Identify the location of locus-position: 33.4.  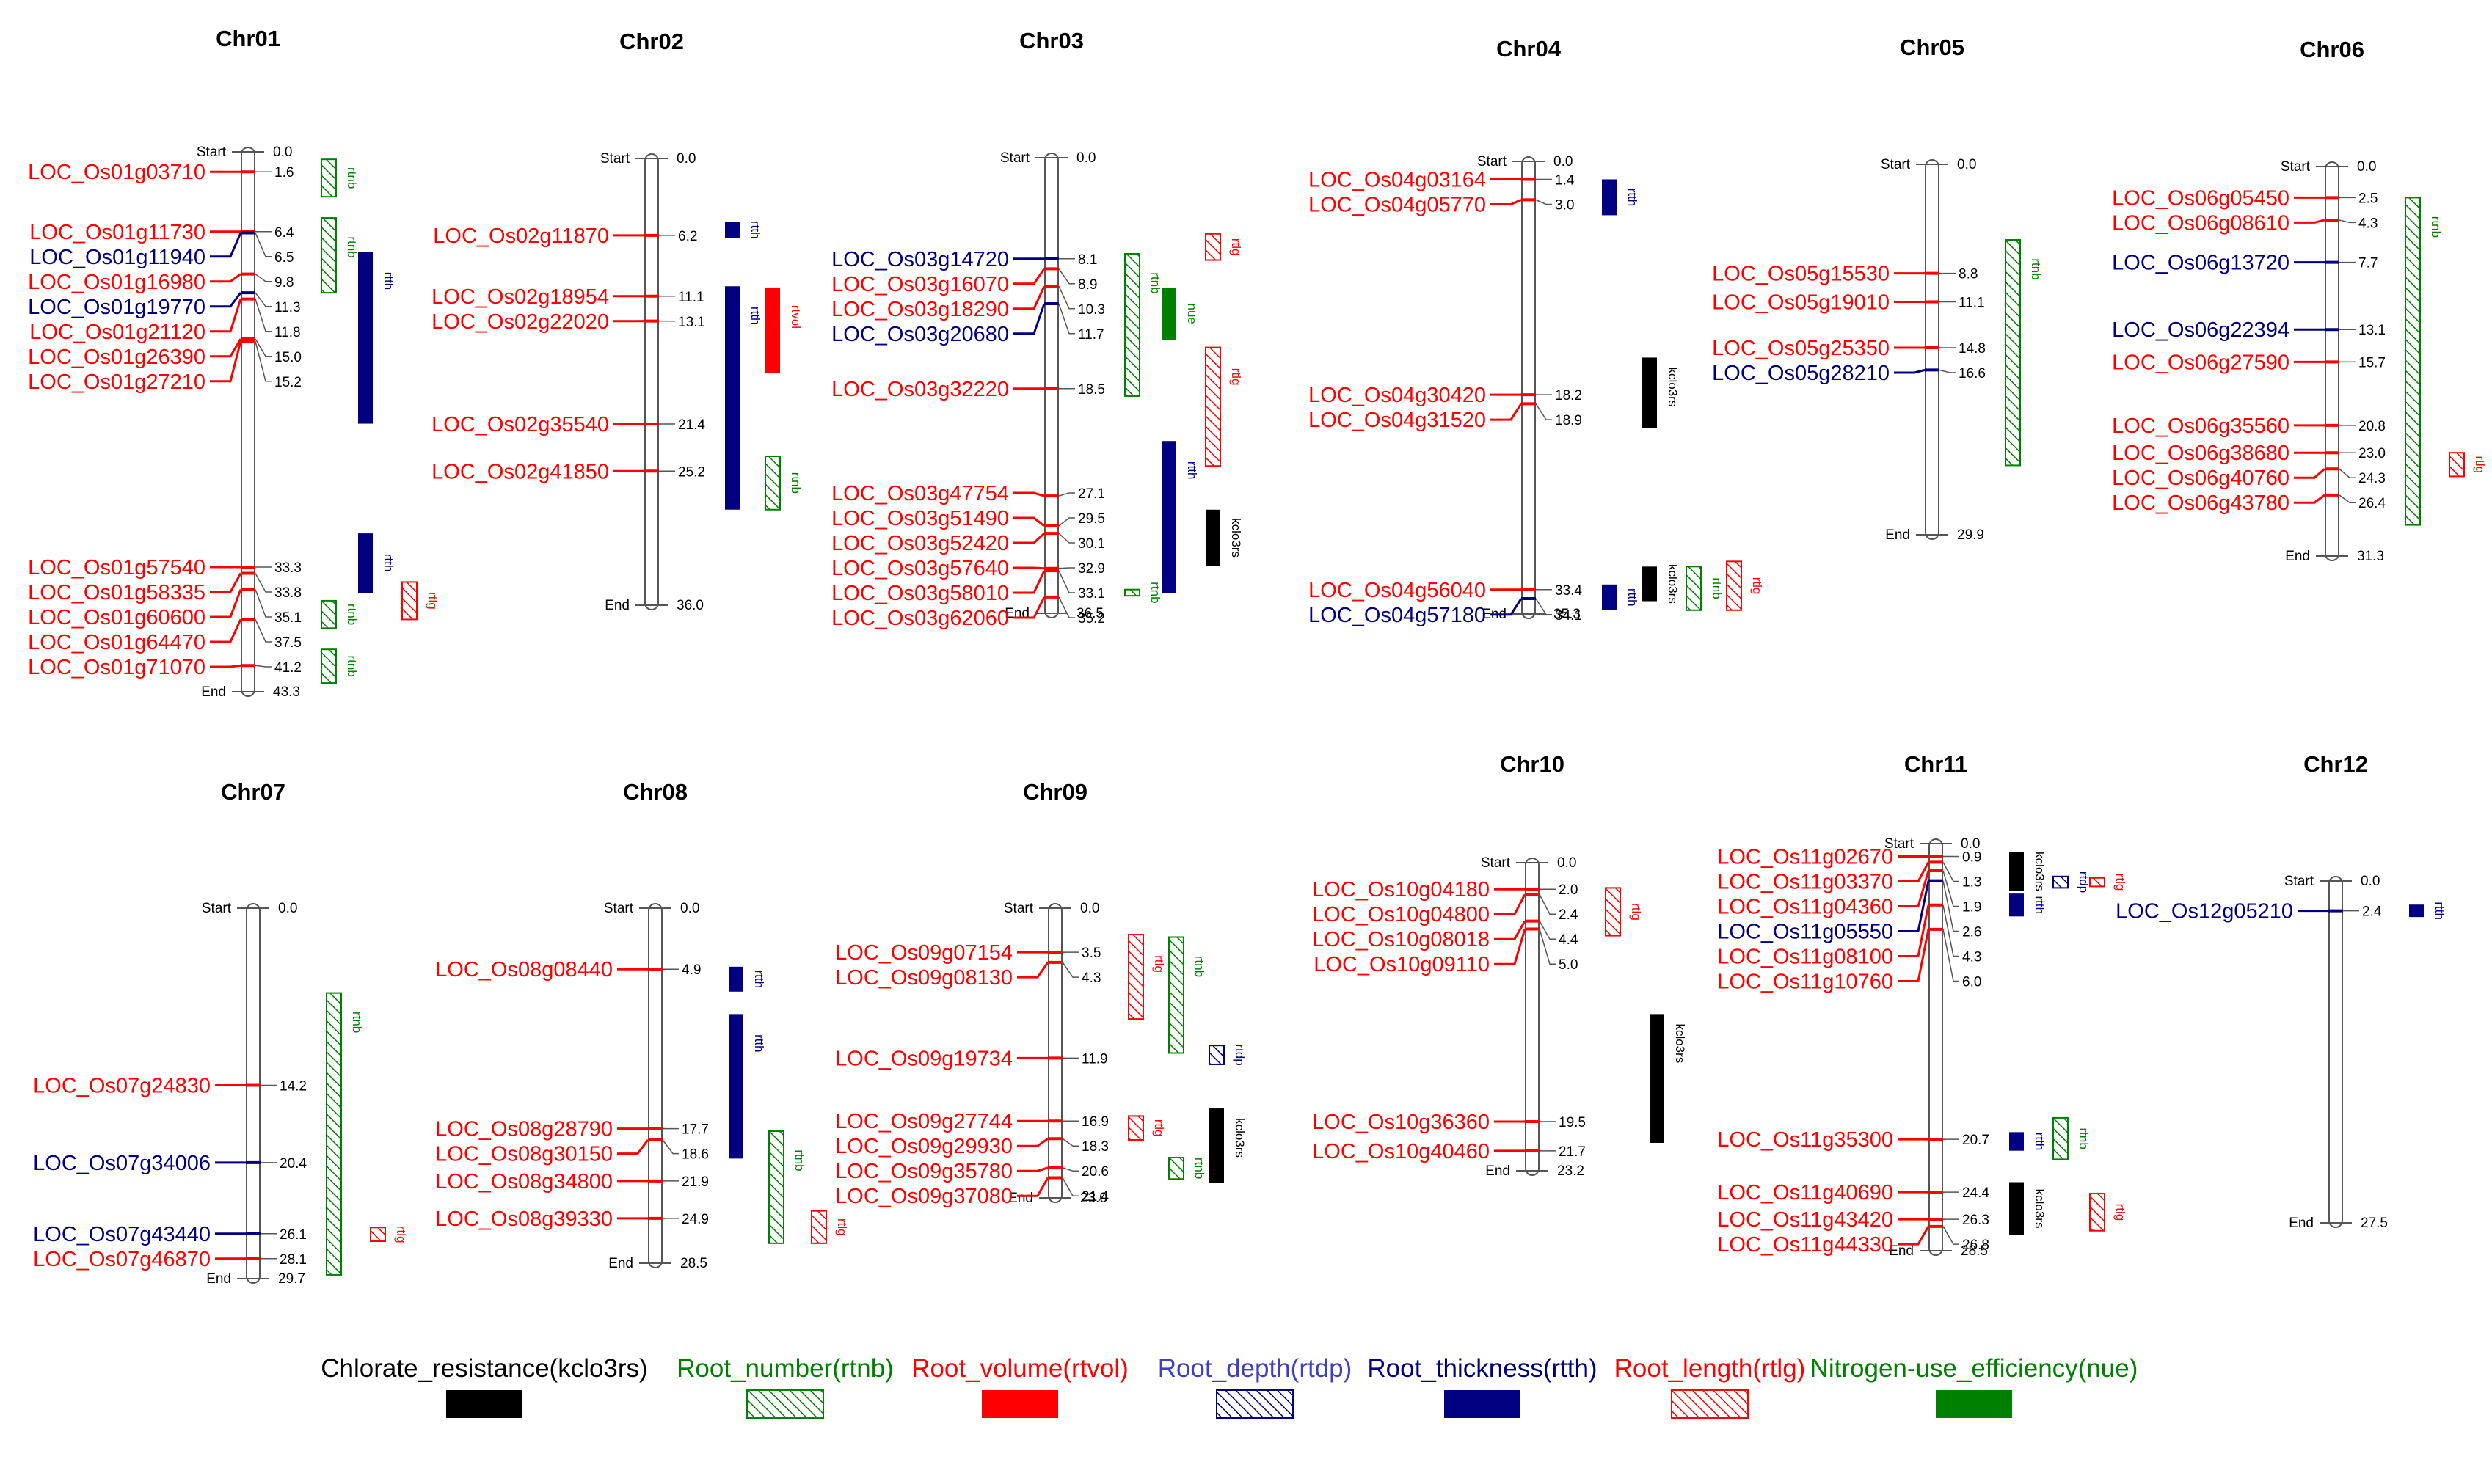
(1568, 591).